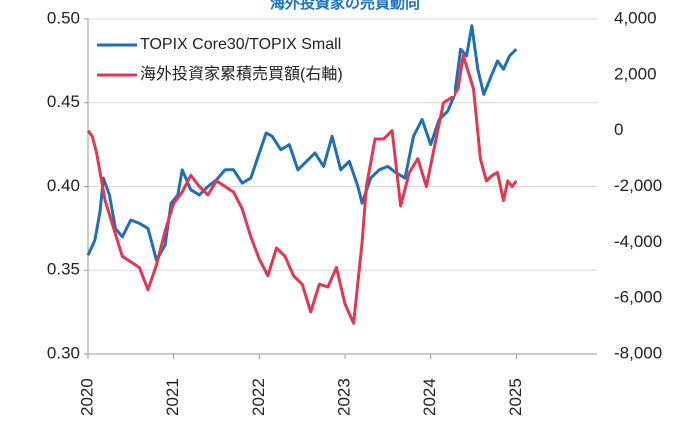  Describe the element at coordinates (63, 352) in the screenshot. I see `y-tick-label: 0.30` at that location.